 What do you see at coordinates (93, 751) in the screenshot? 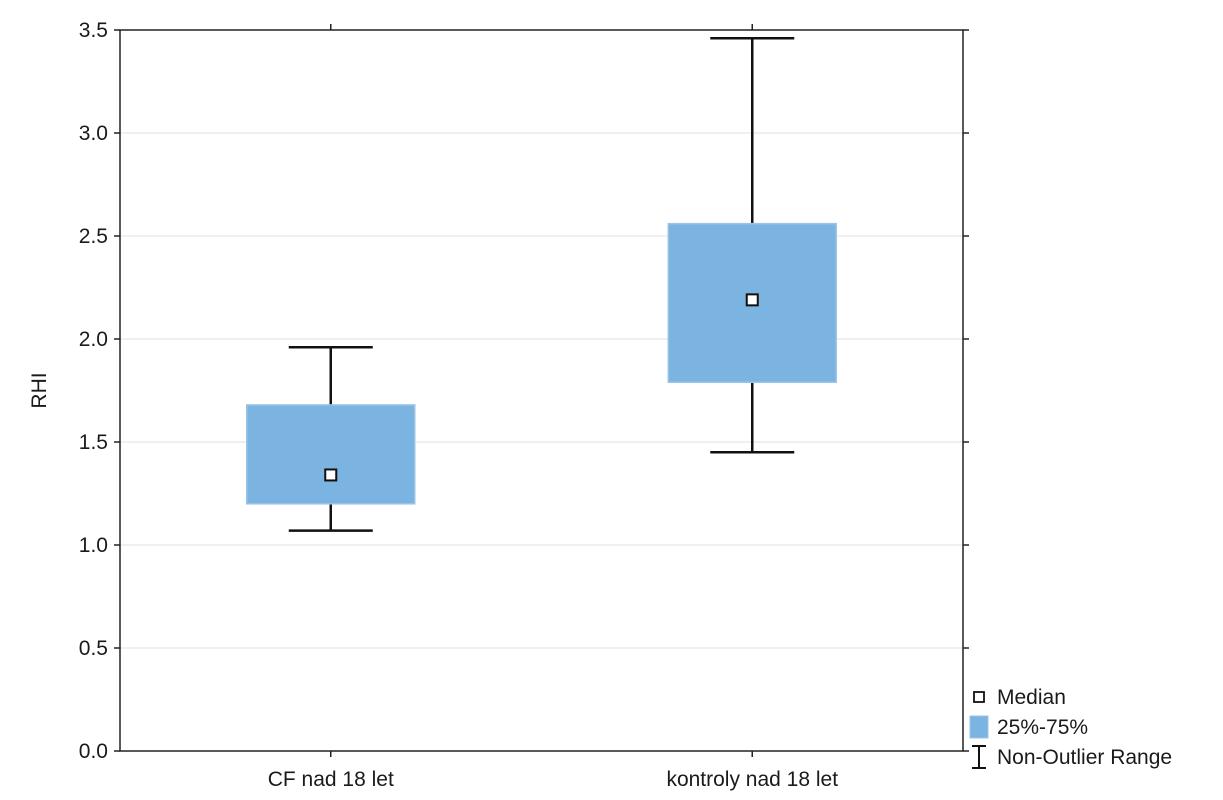
I see `y-tick-label: 0.0` at bounding box center [93, 751].